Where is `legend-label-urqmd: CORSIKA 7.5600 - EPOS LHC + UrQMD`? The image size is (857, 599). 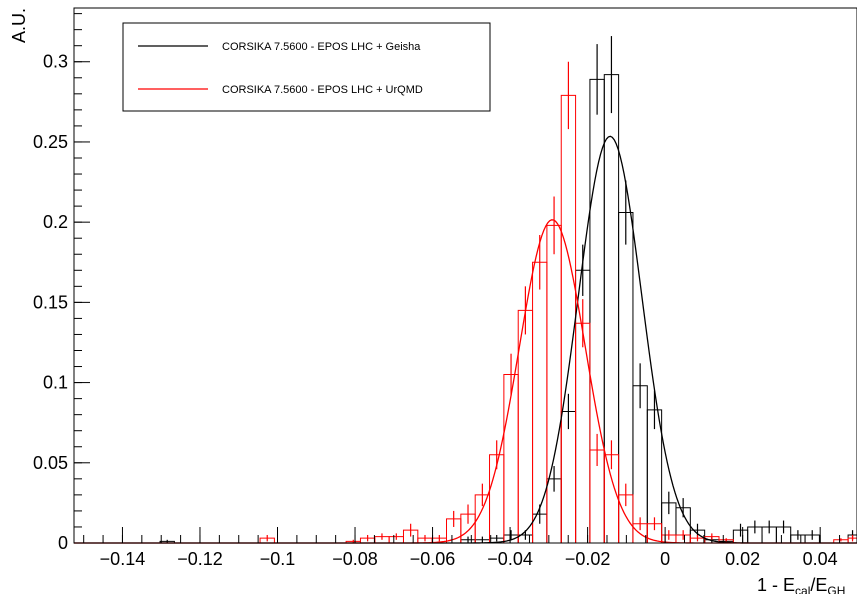 legend-label-urqmd: CORSIKA 7.5600 - EPOS LHC + UrQMD is located at coordinates (322, 90).